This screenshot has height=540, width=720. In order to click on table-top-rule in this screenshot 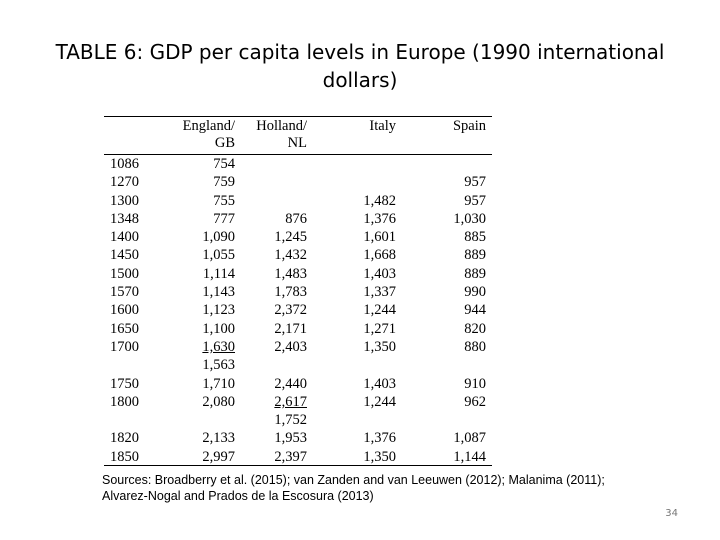, I will do `click(298, 116)`.